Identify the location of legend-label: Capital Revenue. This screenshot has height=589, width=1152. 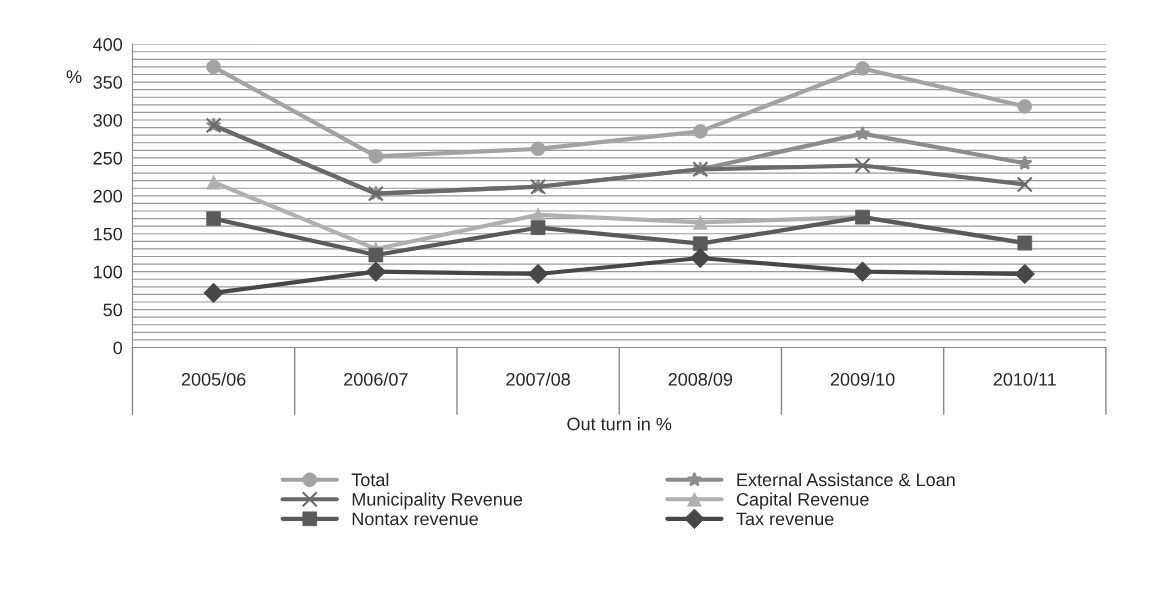
(802, 501).